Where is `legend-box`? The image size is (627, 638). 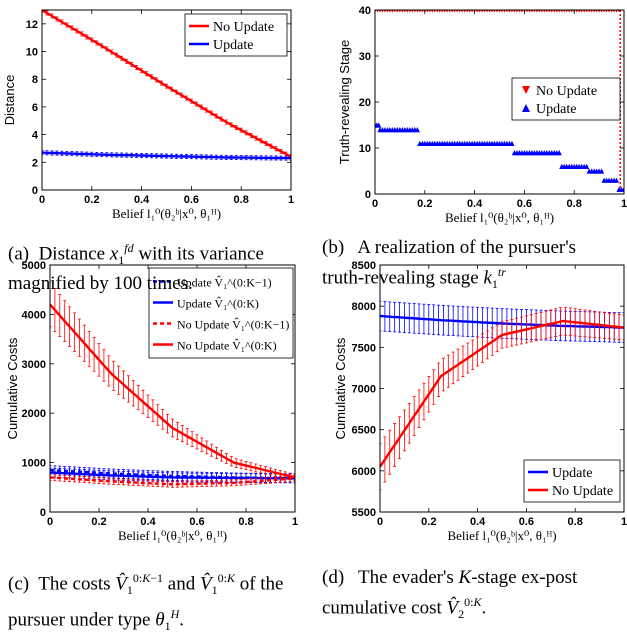 legend-box is located at coordinates (566, 99).